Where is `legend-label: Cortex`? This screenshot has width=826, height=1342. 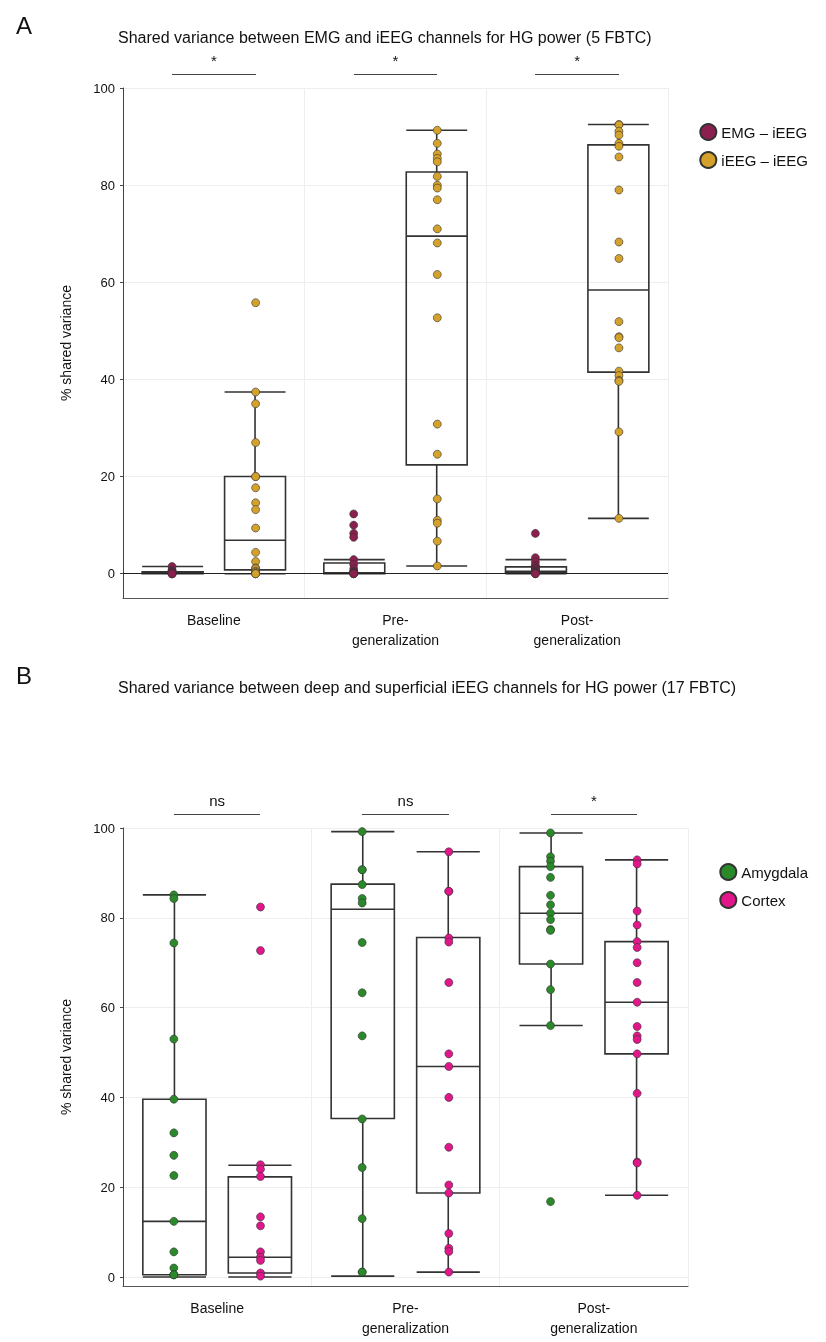 legend-label: Cortex is located at coordinates (763, 900).